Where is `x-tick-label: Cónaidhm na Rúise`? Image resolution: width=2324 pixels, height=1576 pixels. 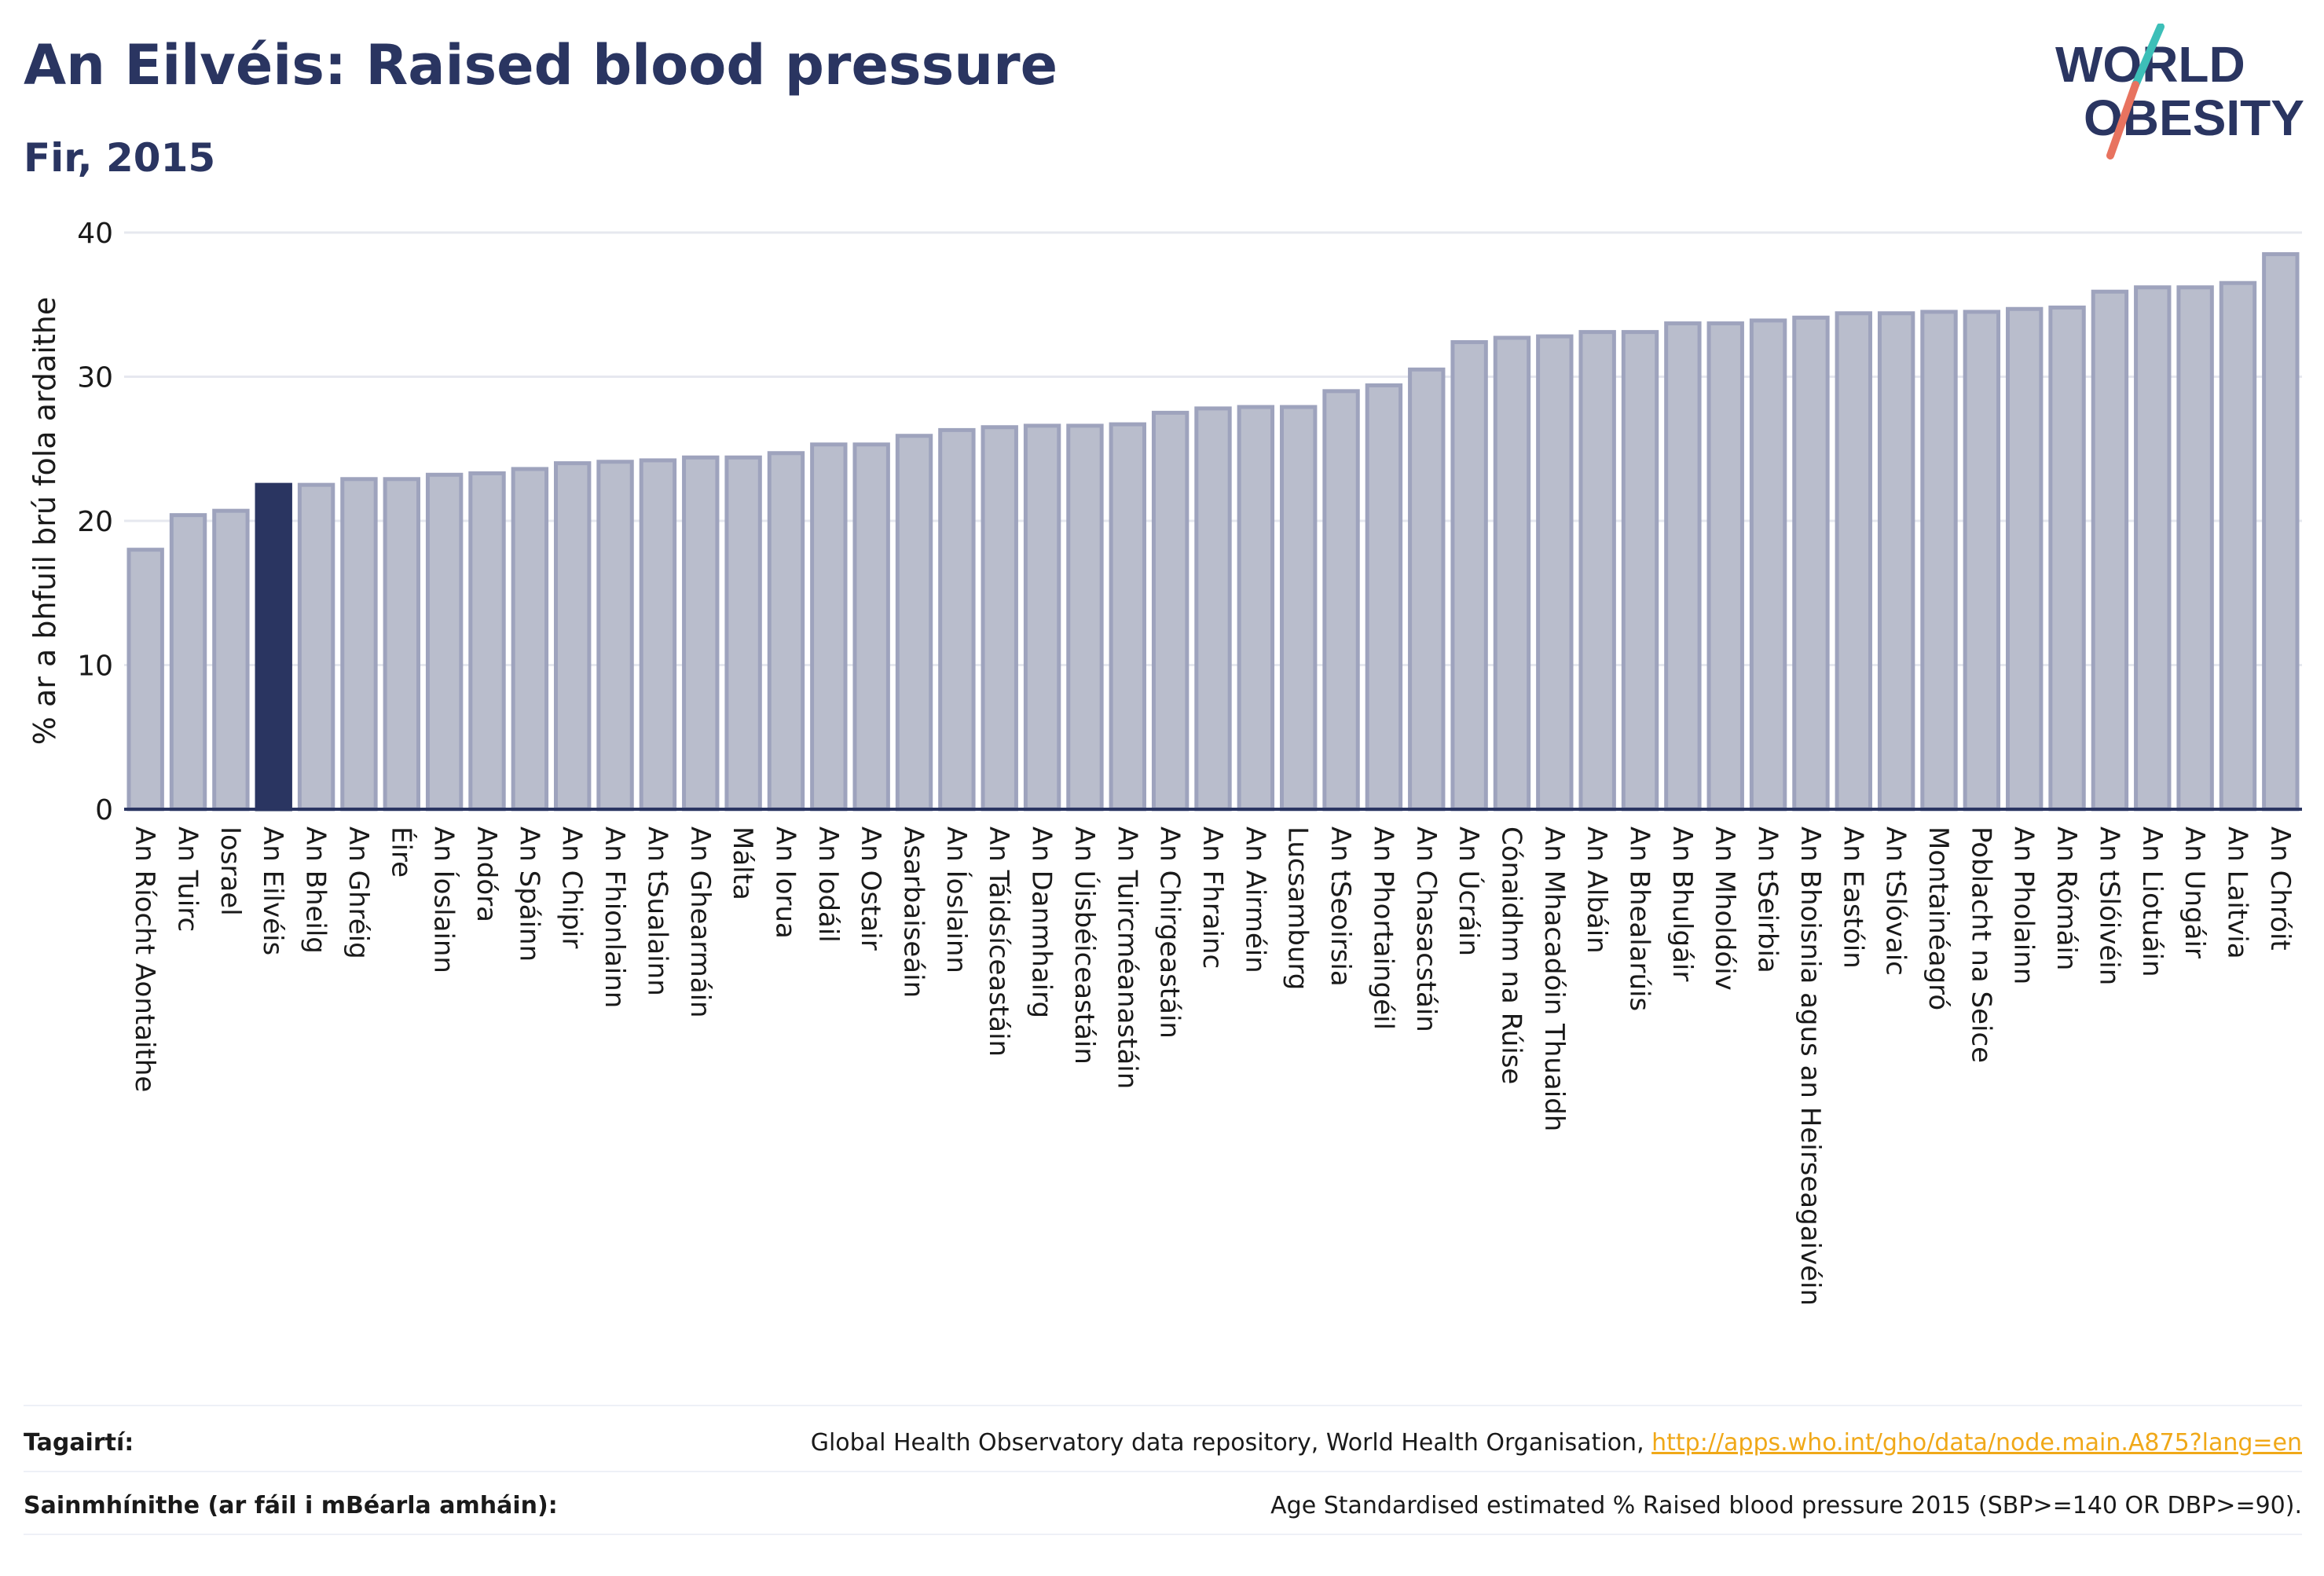
x-tick-label: Cónaidhm na Rúise is located at coordinates (1511, 955).